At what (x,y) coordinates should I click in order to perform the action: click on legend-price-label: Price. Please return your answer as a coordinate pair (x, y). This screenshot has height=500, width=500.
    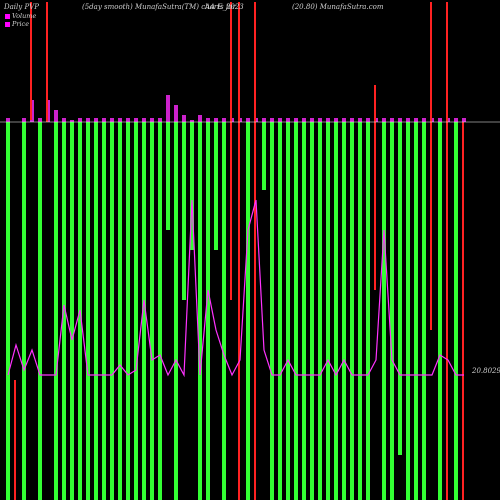
    Looking at the image, I should click on (21, 24).